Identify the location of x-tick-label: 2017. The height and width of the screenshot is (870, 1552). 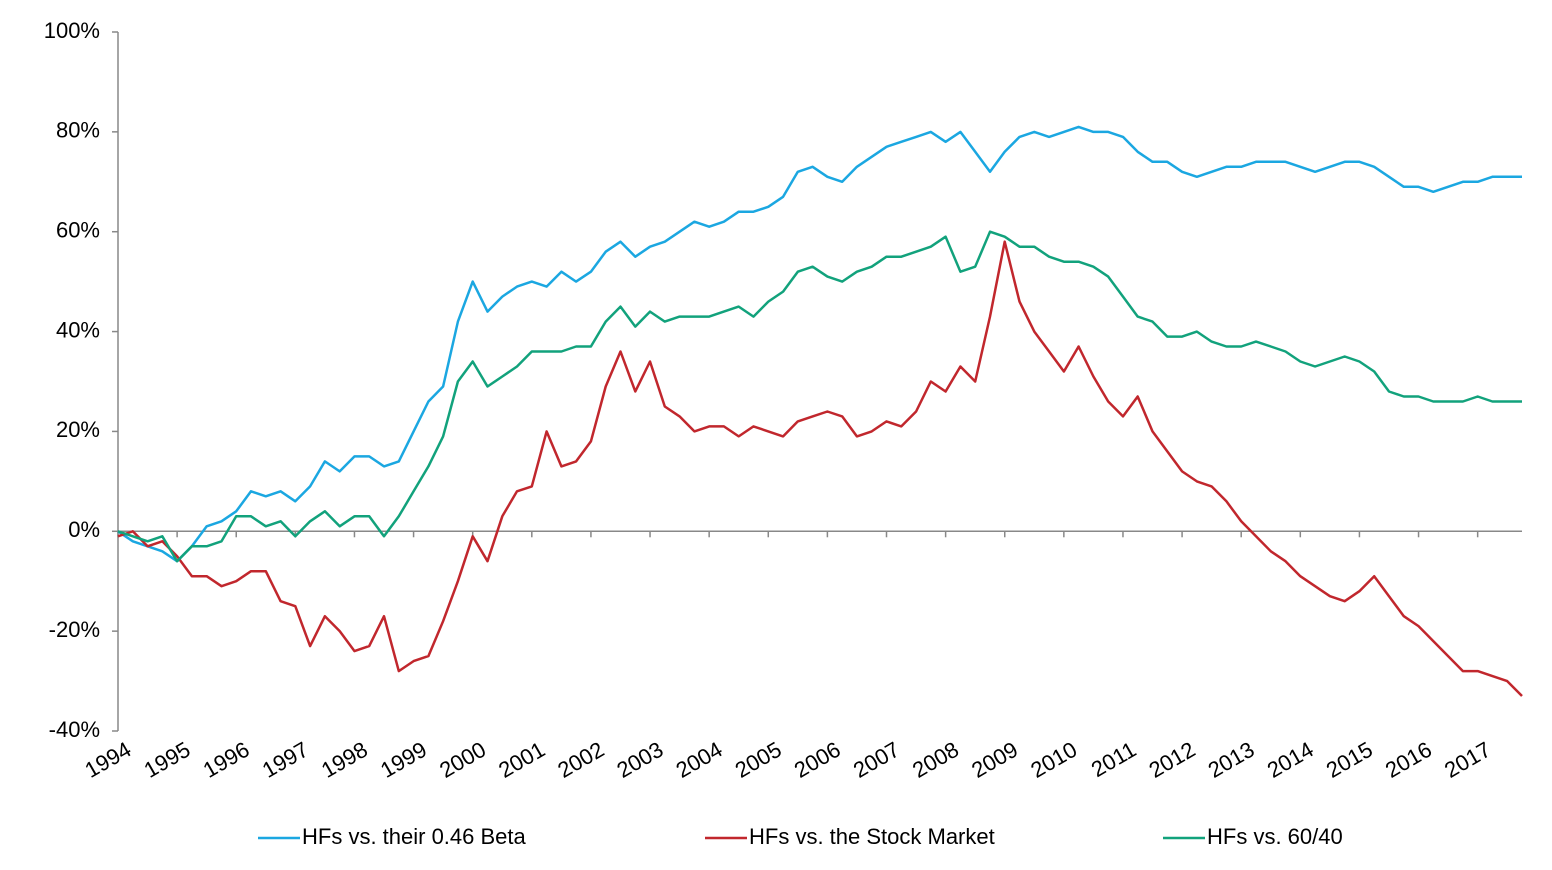
(1467, 760).